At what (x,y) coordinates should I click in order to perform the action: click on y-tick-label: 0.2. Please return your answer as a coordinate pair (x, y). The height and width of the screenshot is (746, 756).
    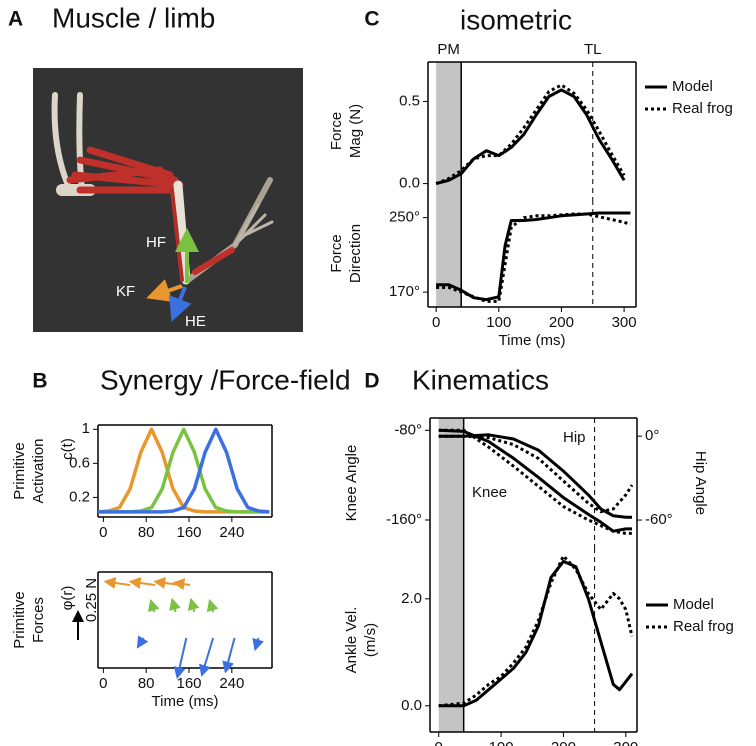
    Looking at the image, I should click on (79, 496).